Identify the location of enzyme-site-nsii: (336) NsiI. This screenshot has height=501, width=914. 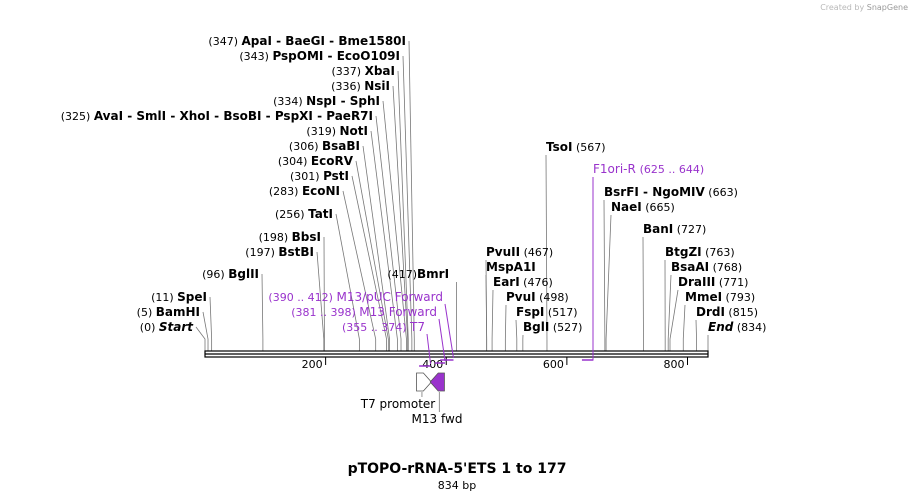
(360, 86).